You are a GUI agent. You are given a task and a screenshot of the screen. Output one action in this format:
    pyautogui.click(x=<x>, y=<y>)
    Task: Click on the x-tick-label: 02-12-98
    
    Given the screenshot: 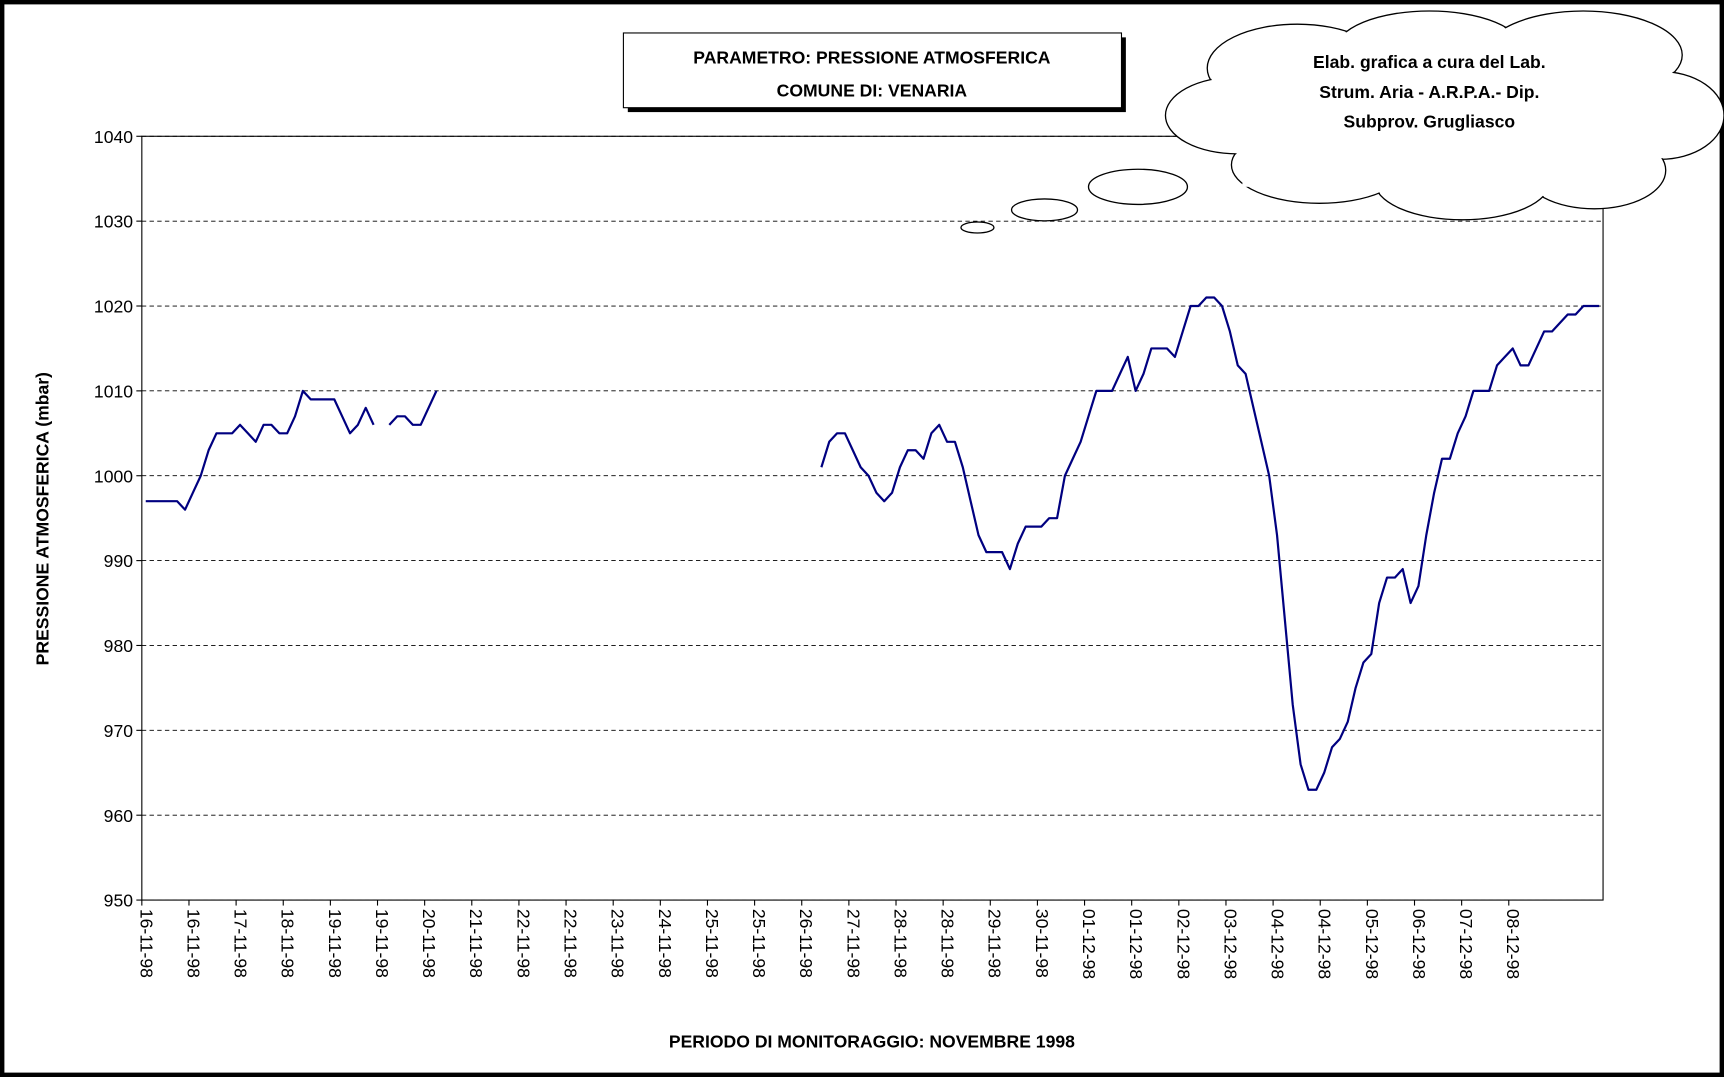 What is the action you would take?
    pyautogui.click(x=1183, y=944)
    